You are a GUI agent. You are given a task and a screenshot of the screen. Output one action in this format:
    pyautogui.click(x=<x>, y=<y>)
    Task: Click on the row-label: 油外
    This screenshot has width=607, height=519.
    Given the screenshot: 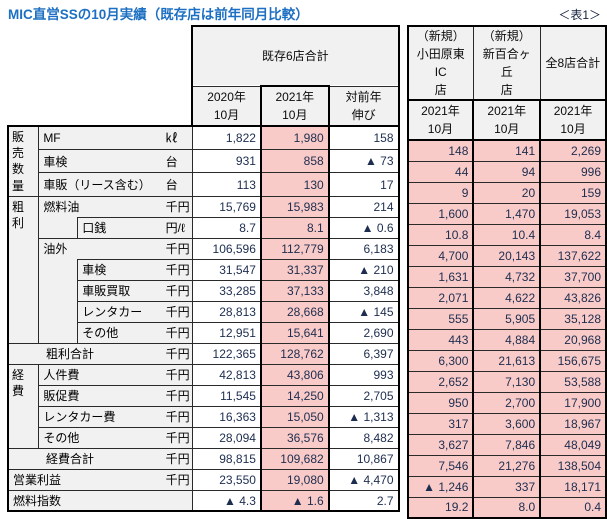 What is the action you would take?
    pyautogui.click(x=101, y=248)
    